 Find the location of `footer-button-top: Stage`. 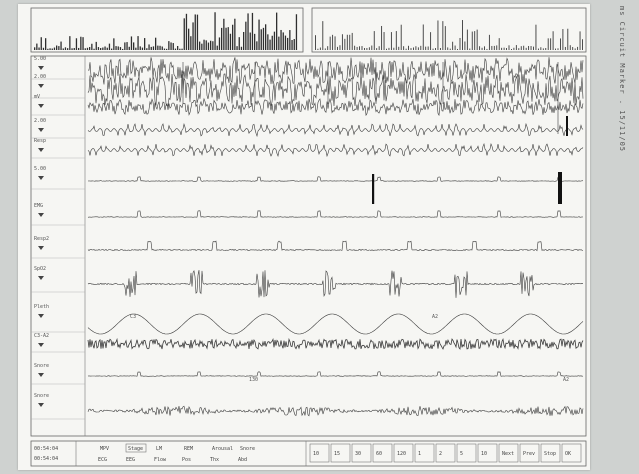

footer-button-top: Stage is located at coordinates (135, 449).